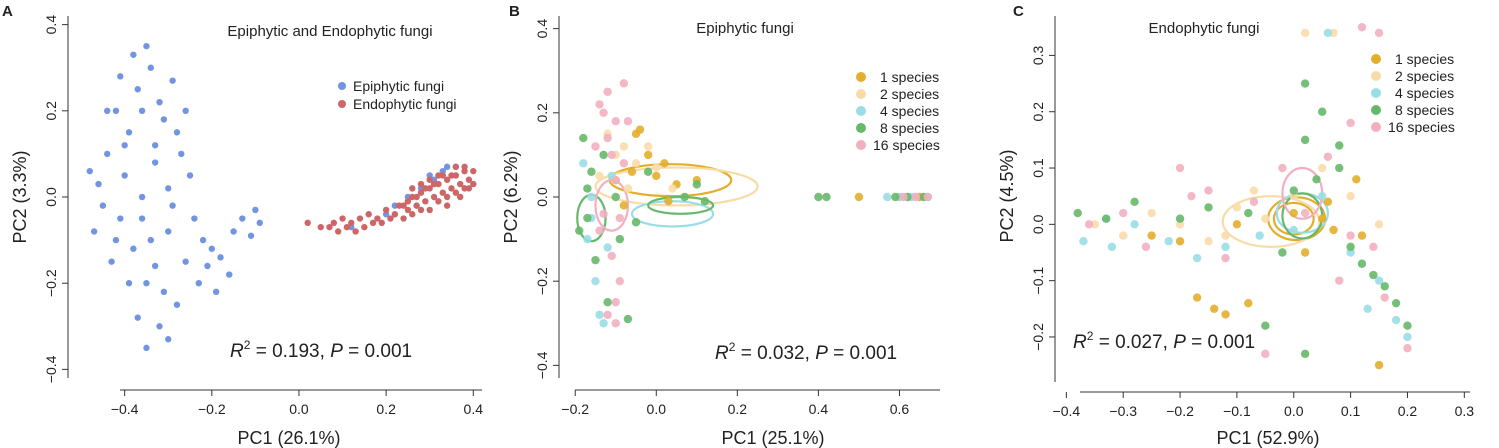 This screenshot has width=1499, height=448. I want to click on panel-a-y-tick-label: 0.2, so click(51, 111).